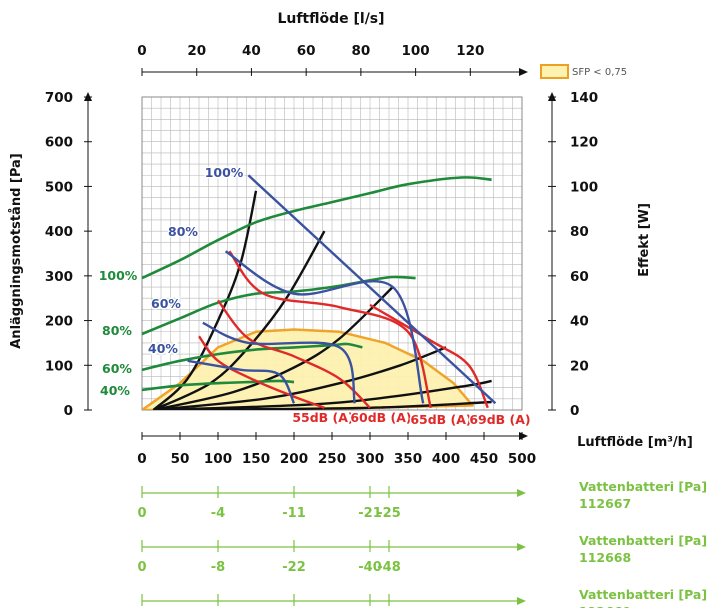 This screenshot has width=717, height=608. What do you see at coordinates (256, 459) in the screenshot?
I see `bottom-tick-label: 150` at bounding box center [256, 459].